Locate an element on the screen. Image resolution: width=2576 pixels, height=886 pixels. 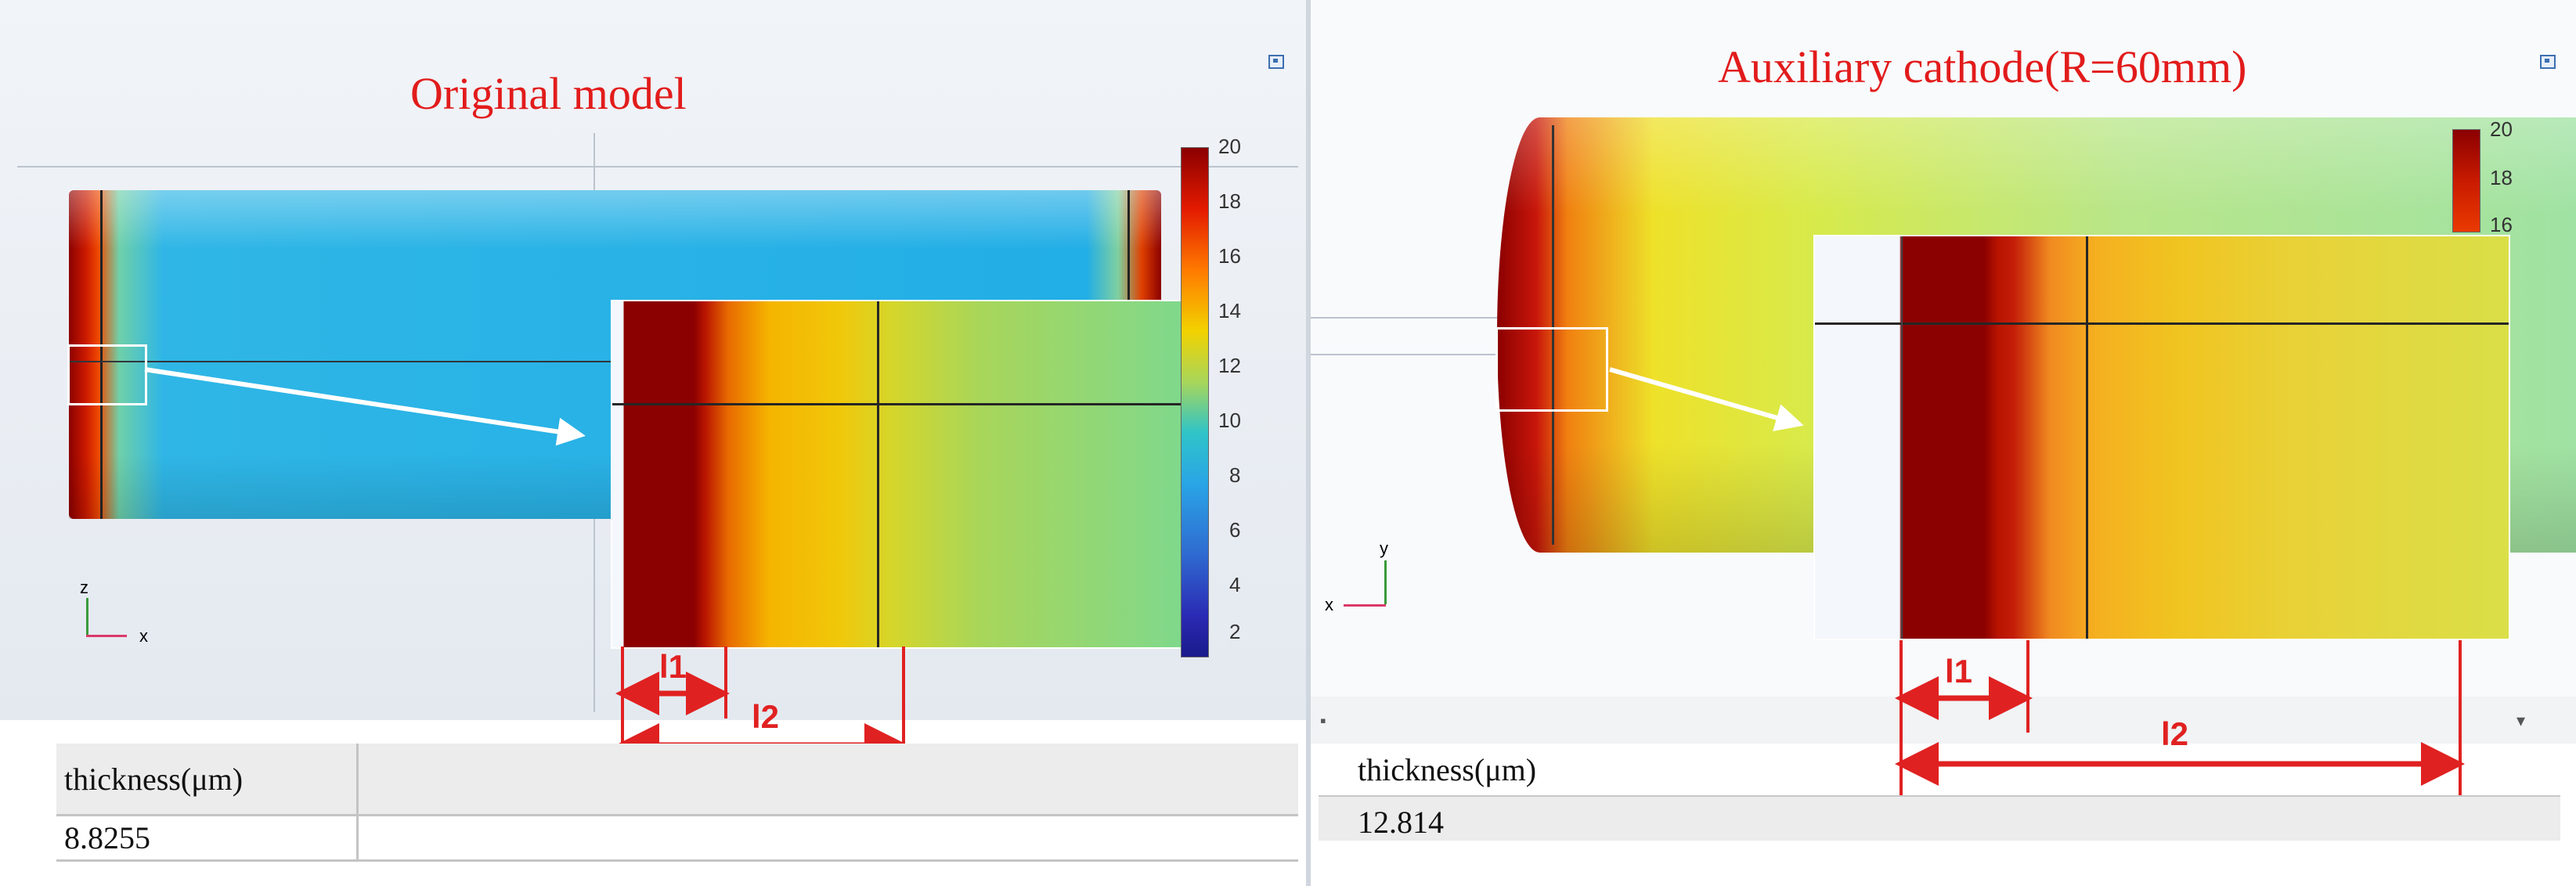
dropdown-arrow-icon: ▾ is located at coordinates (2521, 720).